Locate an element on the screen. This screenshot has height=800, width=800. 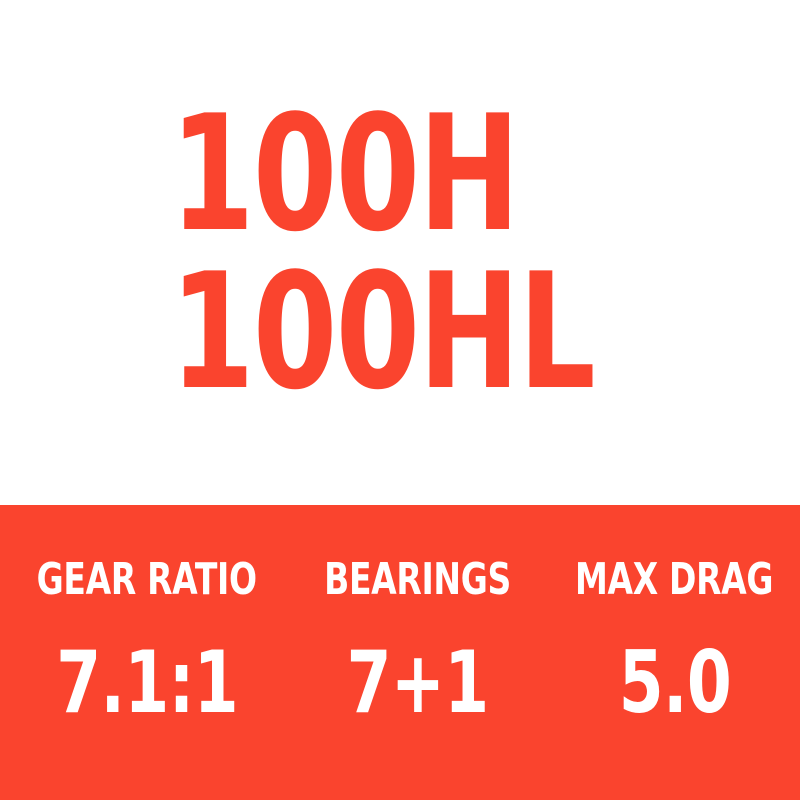
max-drag-value: 5.0 is located at coordinates (674, 683).